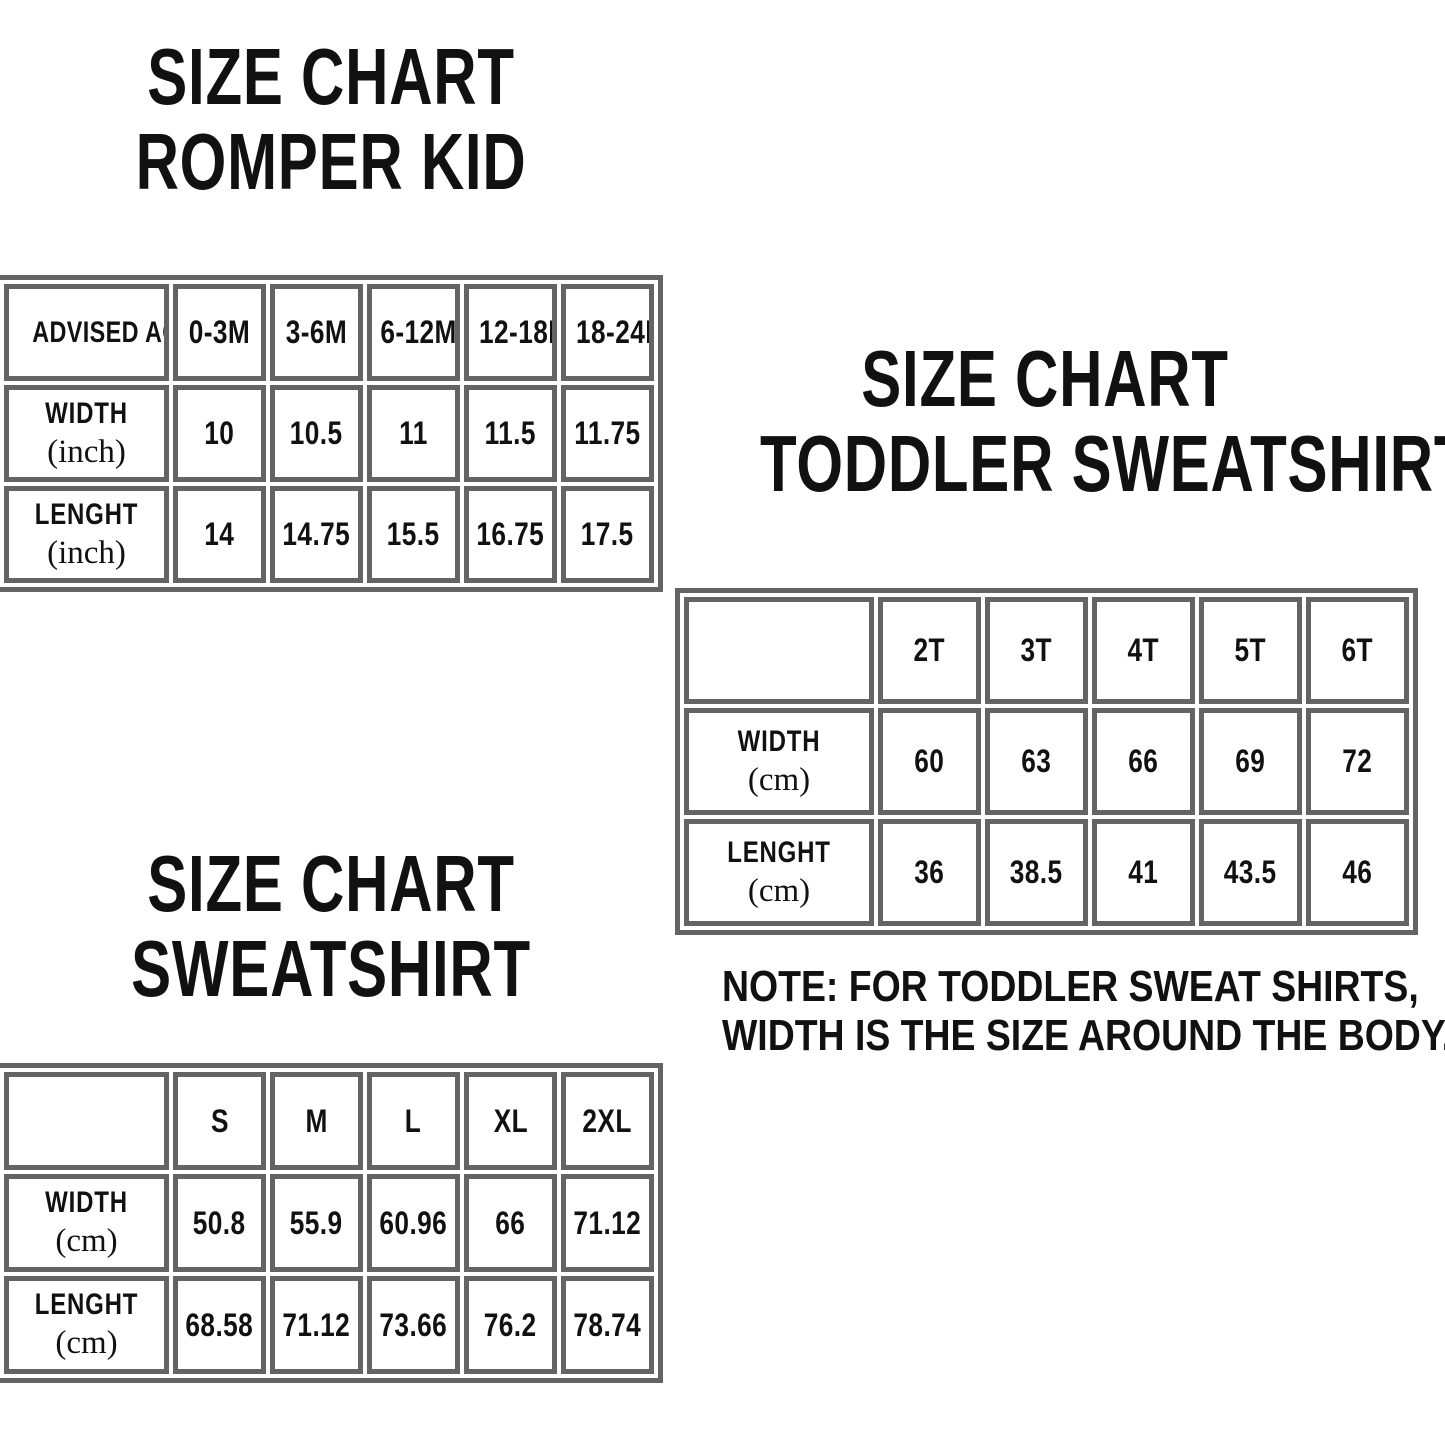 The width and height of the screenshot is (1445, 1445). I want to click on toddler-title: SIZE CHART TODDLER SWEATSHIRT, so click(1055, 421).